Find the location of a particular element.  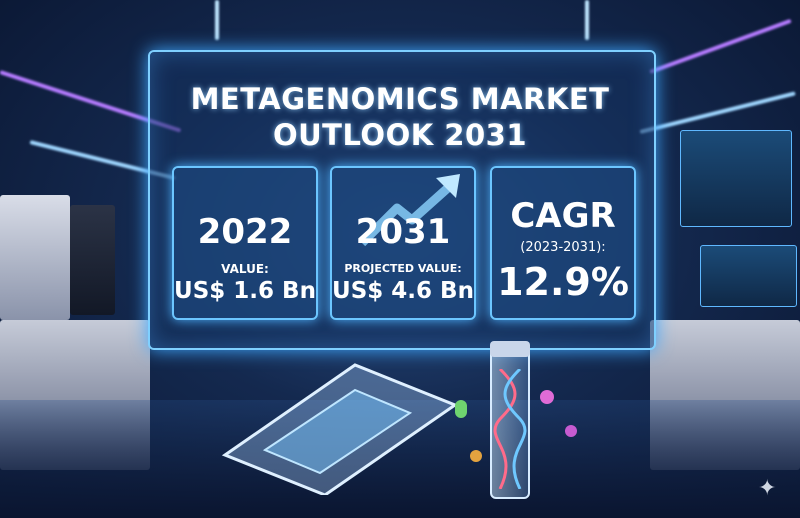

card-cagr: CAGR (2023-2031): 12.9% is located at coordinates (563, 243).